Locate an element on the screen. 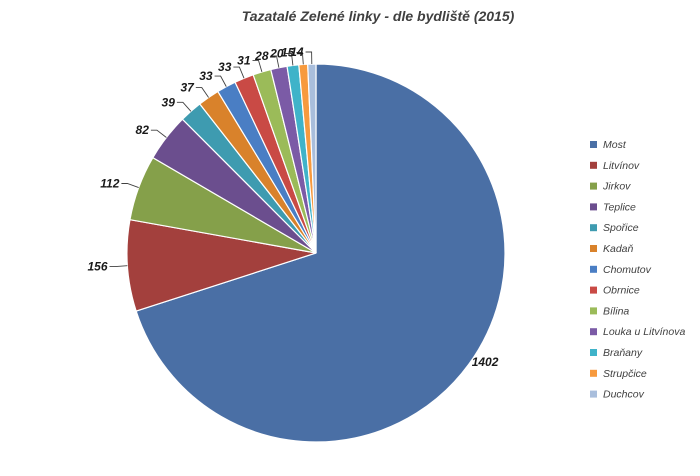 Image resolution: width=700 pixels, height=476 pixels. data-label-strupcice: 15 is located at coordinates (288, 53).